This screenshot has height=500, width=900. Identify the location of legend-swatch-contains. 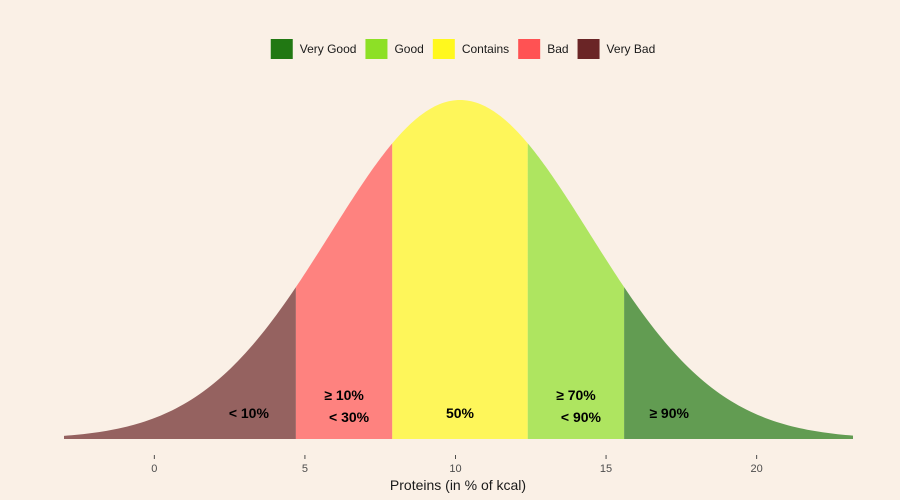
(443, 49).